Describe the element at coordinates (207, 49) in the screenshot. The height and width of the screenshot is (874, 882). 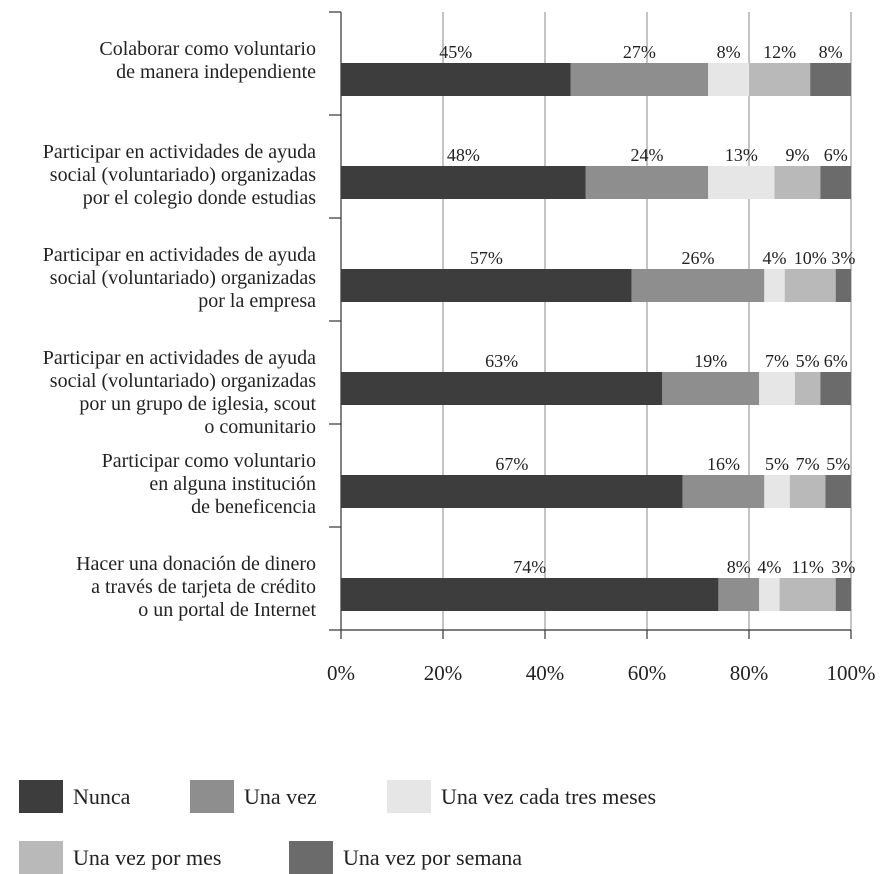
I see `category-label: Colaborar como voluntario` at that location.